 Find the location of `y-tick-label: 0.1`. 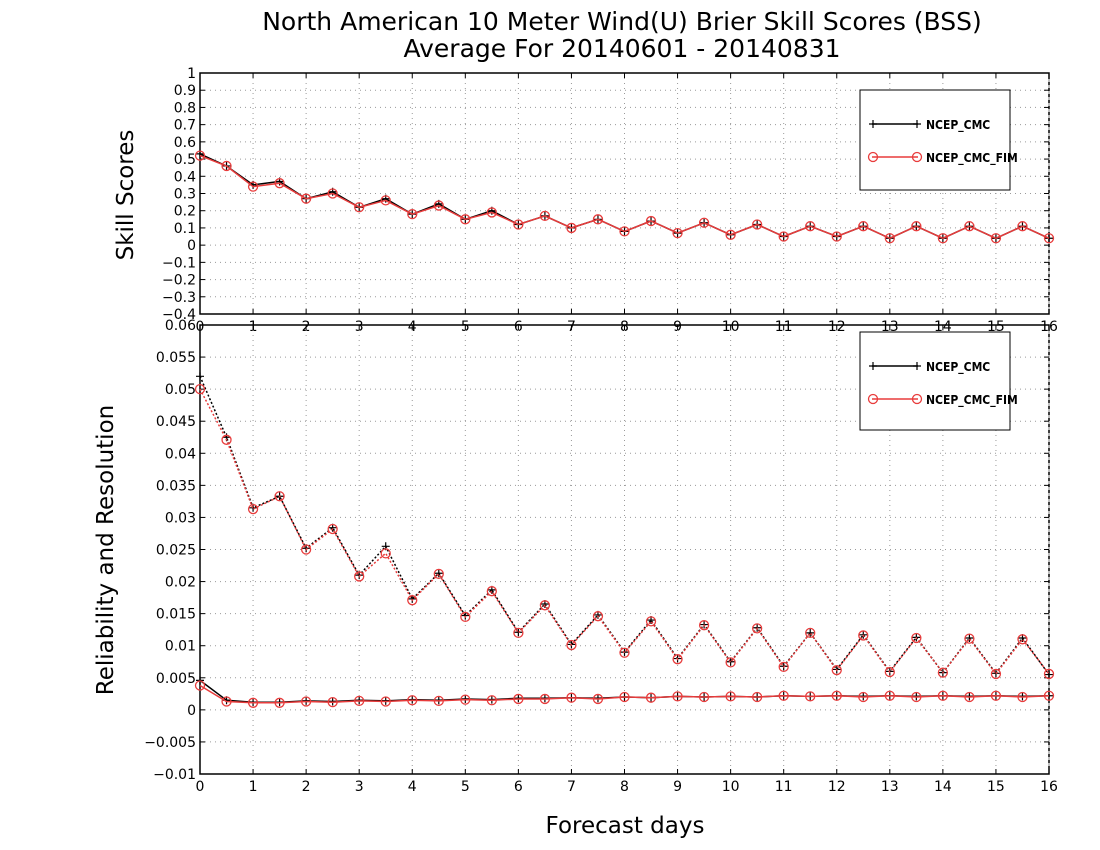

y-tick-label: 0.1 is located at coordinates (185, 229).